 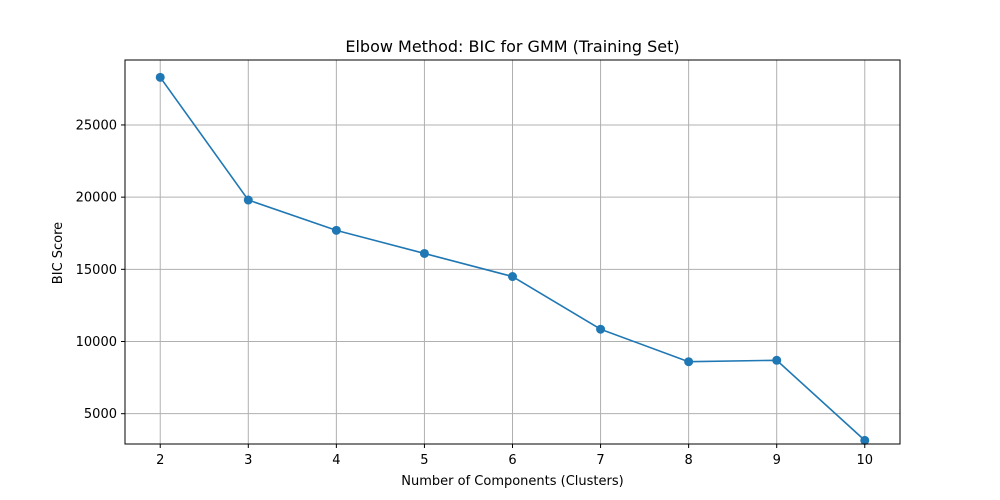 I want to click on x-tick-label: 10, so click(x=864, y=460).